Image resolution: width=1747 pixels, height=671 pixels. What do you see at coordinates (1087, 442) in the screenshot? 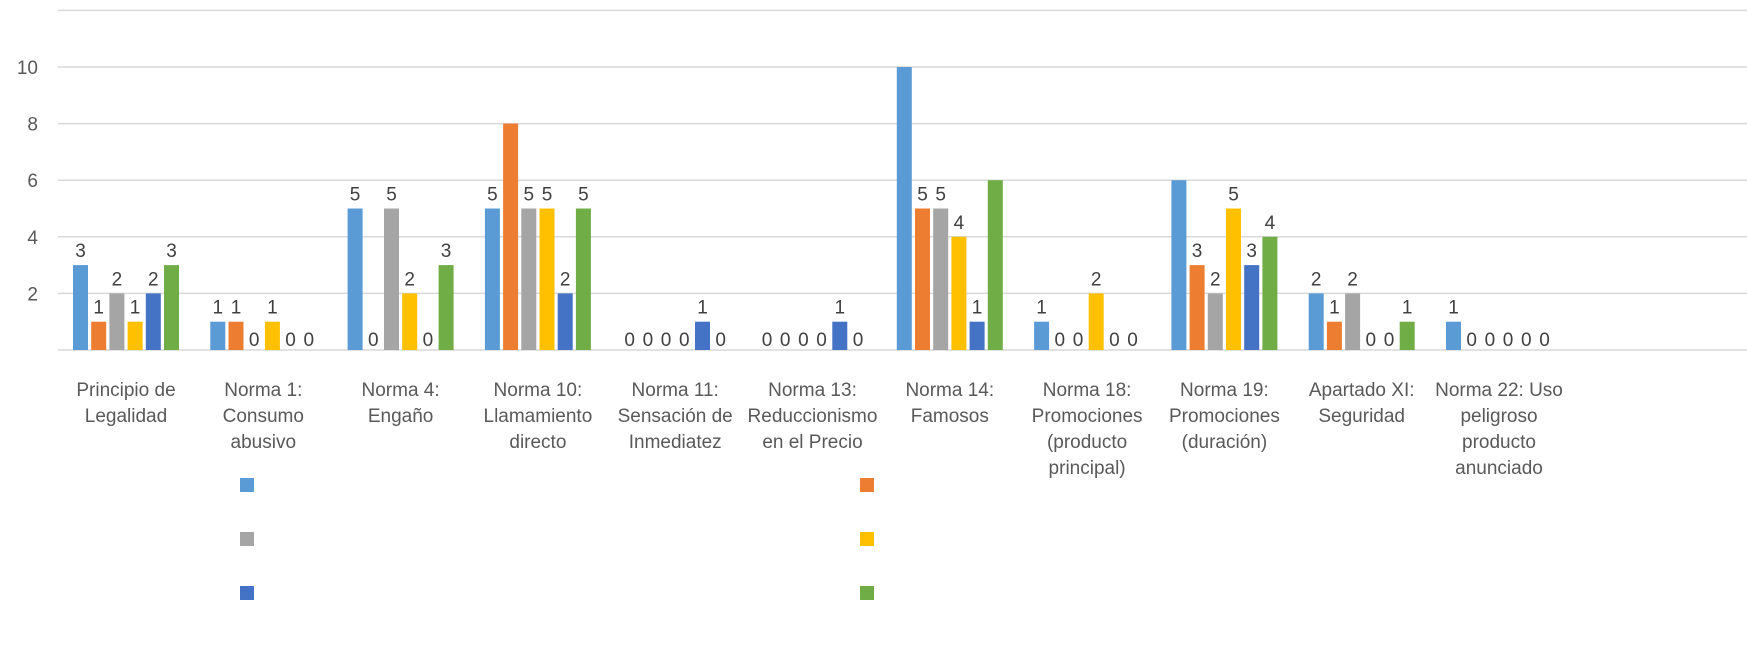
I see `category-label-line: (producto` at bounding box center [1087, 442].